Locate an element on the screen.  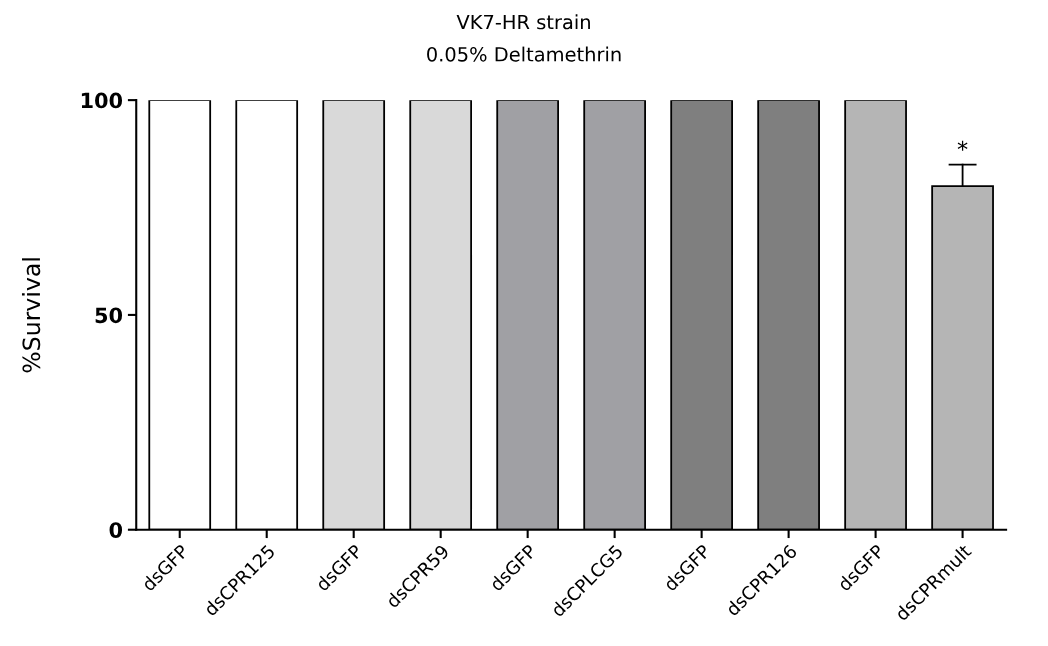
y-tick-label: 100 is located at coordinates (102, 100).